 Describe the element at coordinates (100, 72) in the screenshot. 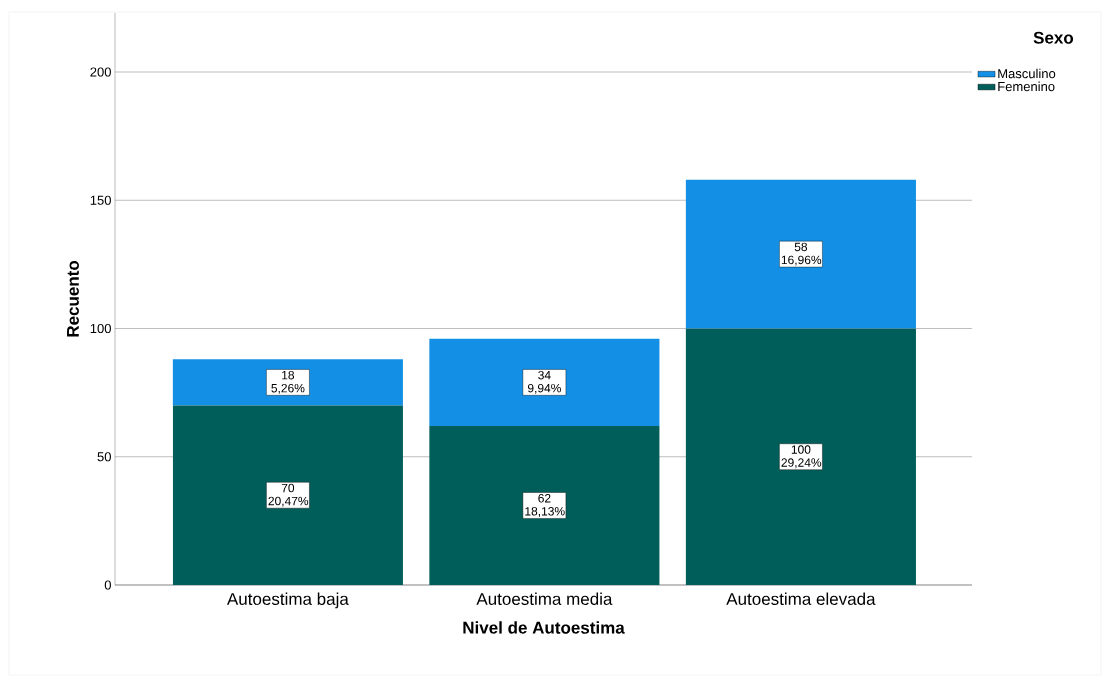

I see `y-tick-label: 200` at that location.